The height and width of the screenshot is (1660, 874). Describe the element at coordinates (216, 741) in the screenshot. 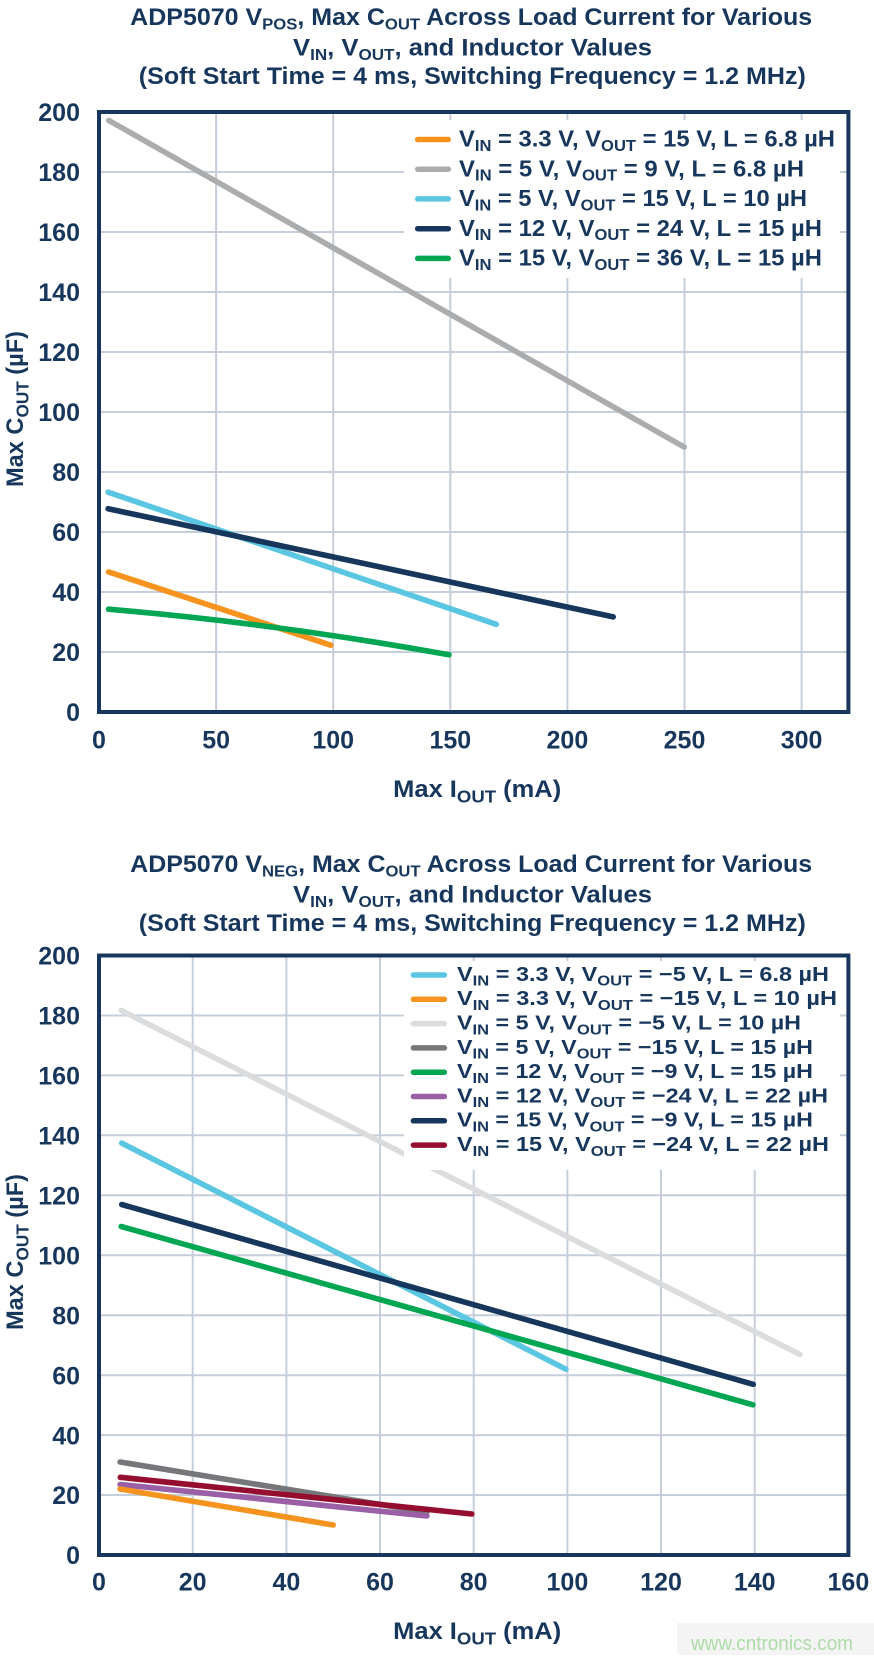

I see `svg-text: 50` at that location.